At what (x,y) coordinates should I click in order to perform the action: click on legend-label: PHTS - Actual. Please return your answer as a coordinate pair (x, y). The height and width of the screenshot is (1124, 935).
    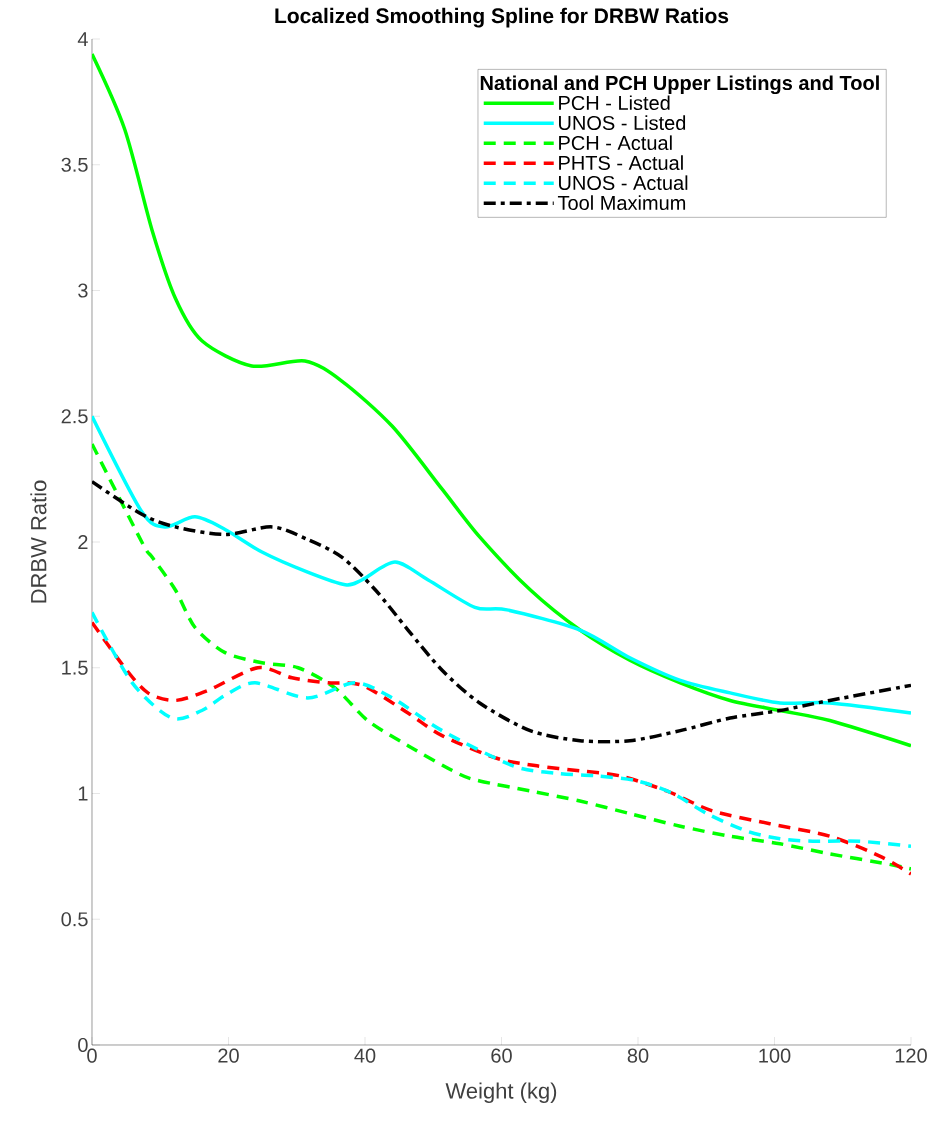
    Looking at the image, I should click on (621, 163).